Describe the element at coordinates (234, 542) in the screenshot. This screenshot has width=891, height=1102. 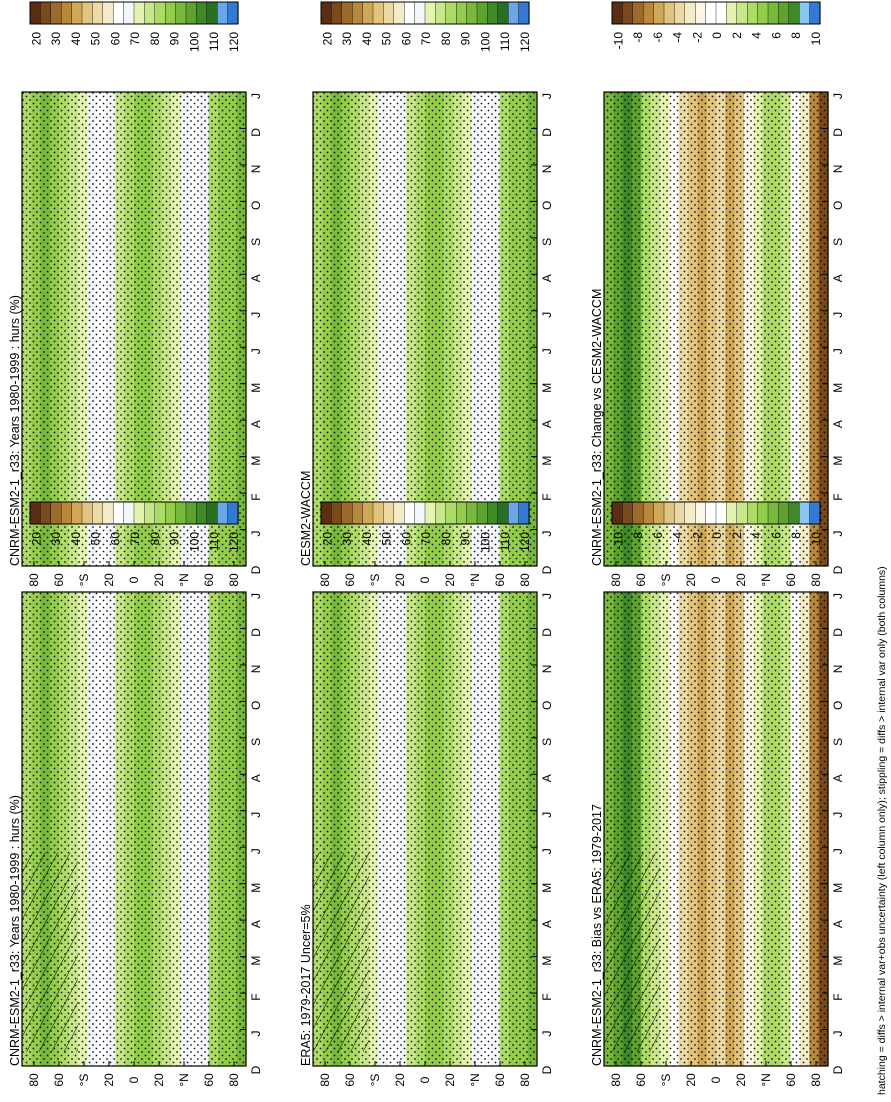
I see `colorbar-tick-label: 120` at that location.